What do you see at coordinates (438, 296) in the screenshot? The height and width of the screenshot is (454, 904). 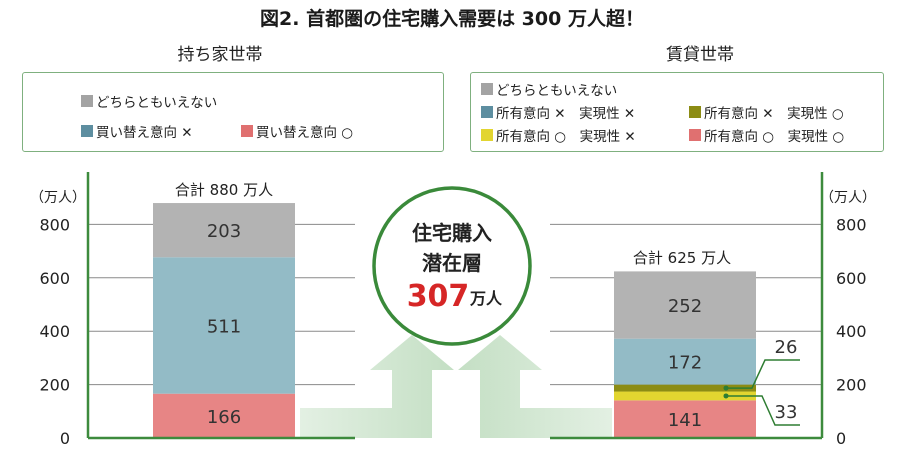 I see `circle-value: 307` at bounding box center [438, 296].